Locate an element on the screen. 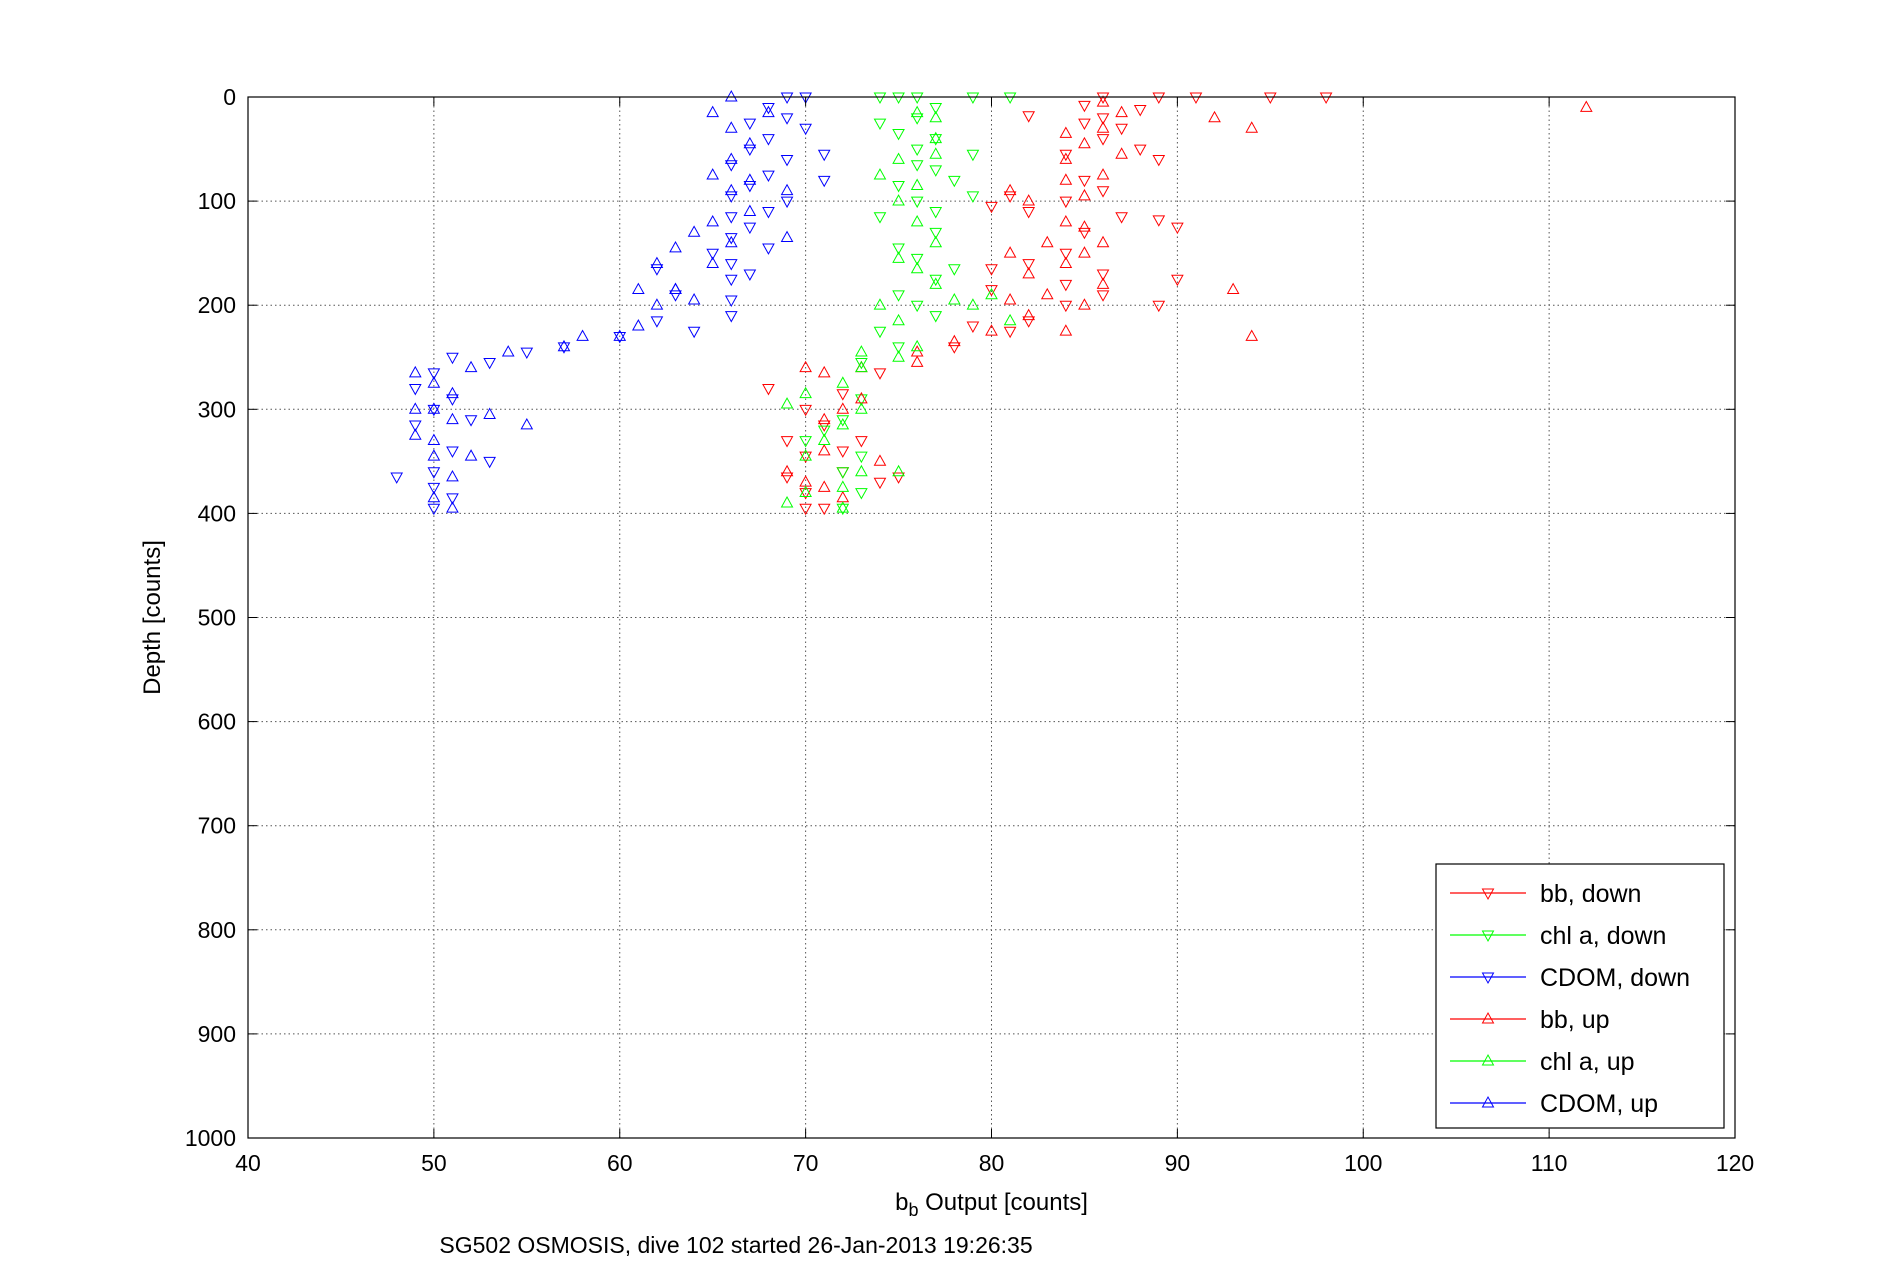 The height and width of the screenshot is (1262, 1891). legend-item: CDOM, down is located at coordinates (1570, 978).